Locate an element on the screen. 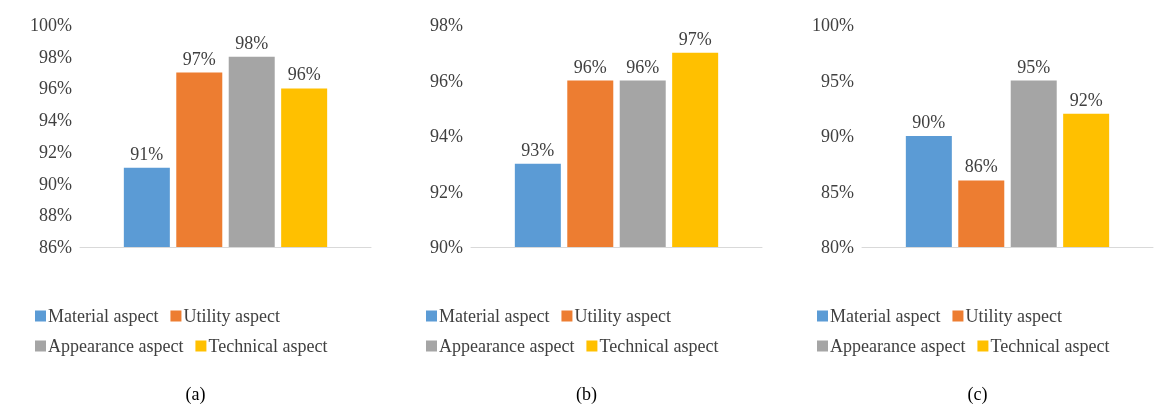 This screenshot has width=1173, height=410. text: (a) is located at coordinates (195, 394).